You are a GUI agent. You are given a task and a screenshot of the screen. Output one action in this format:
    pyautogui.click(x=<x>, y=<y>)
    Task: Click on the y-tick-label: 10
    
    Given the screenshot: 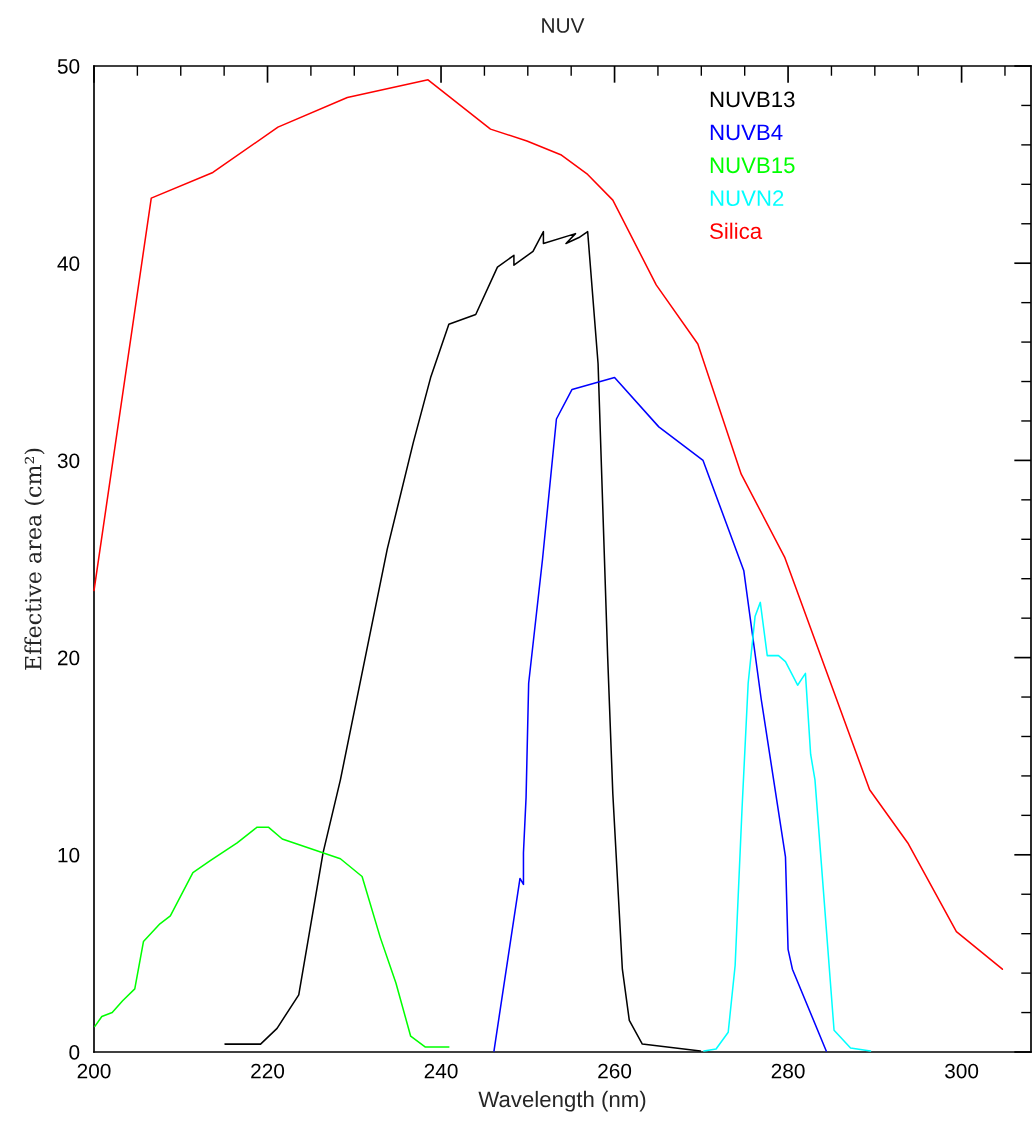 What is the action you would take?
    pyautogui.click(x=69, y=855)
    